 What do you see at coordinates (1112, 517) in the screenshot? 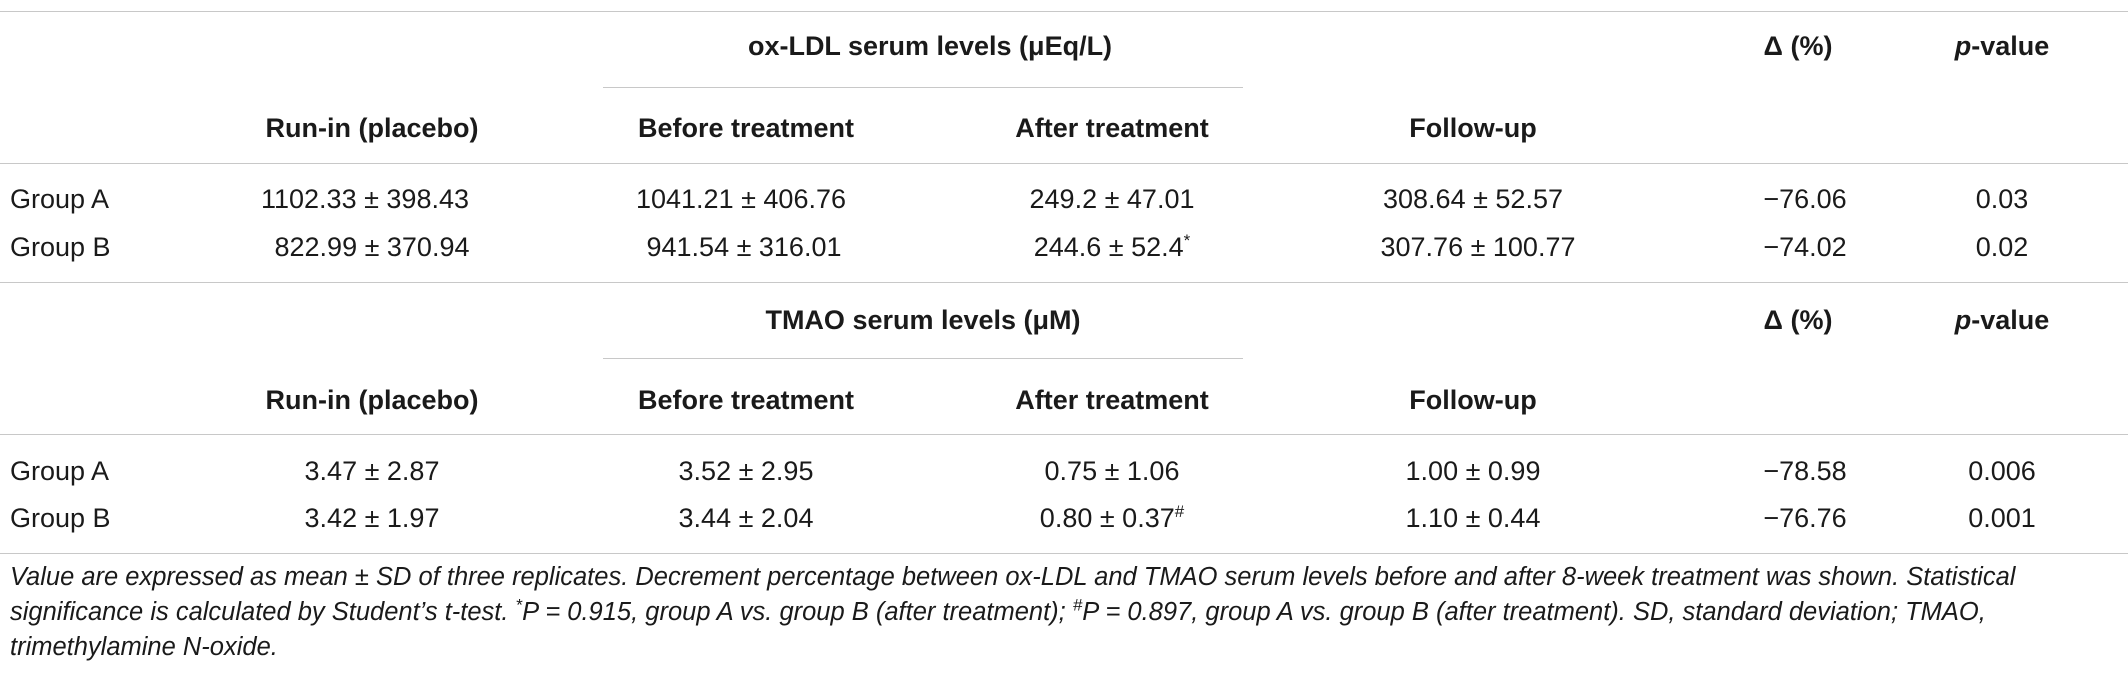
I see `tmao-b-after: 0.80 ± 0.37#` at bounding box center [1112, 517].